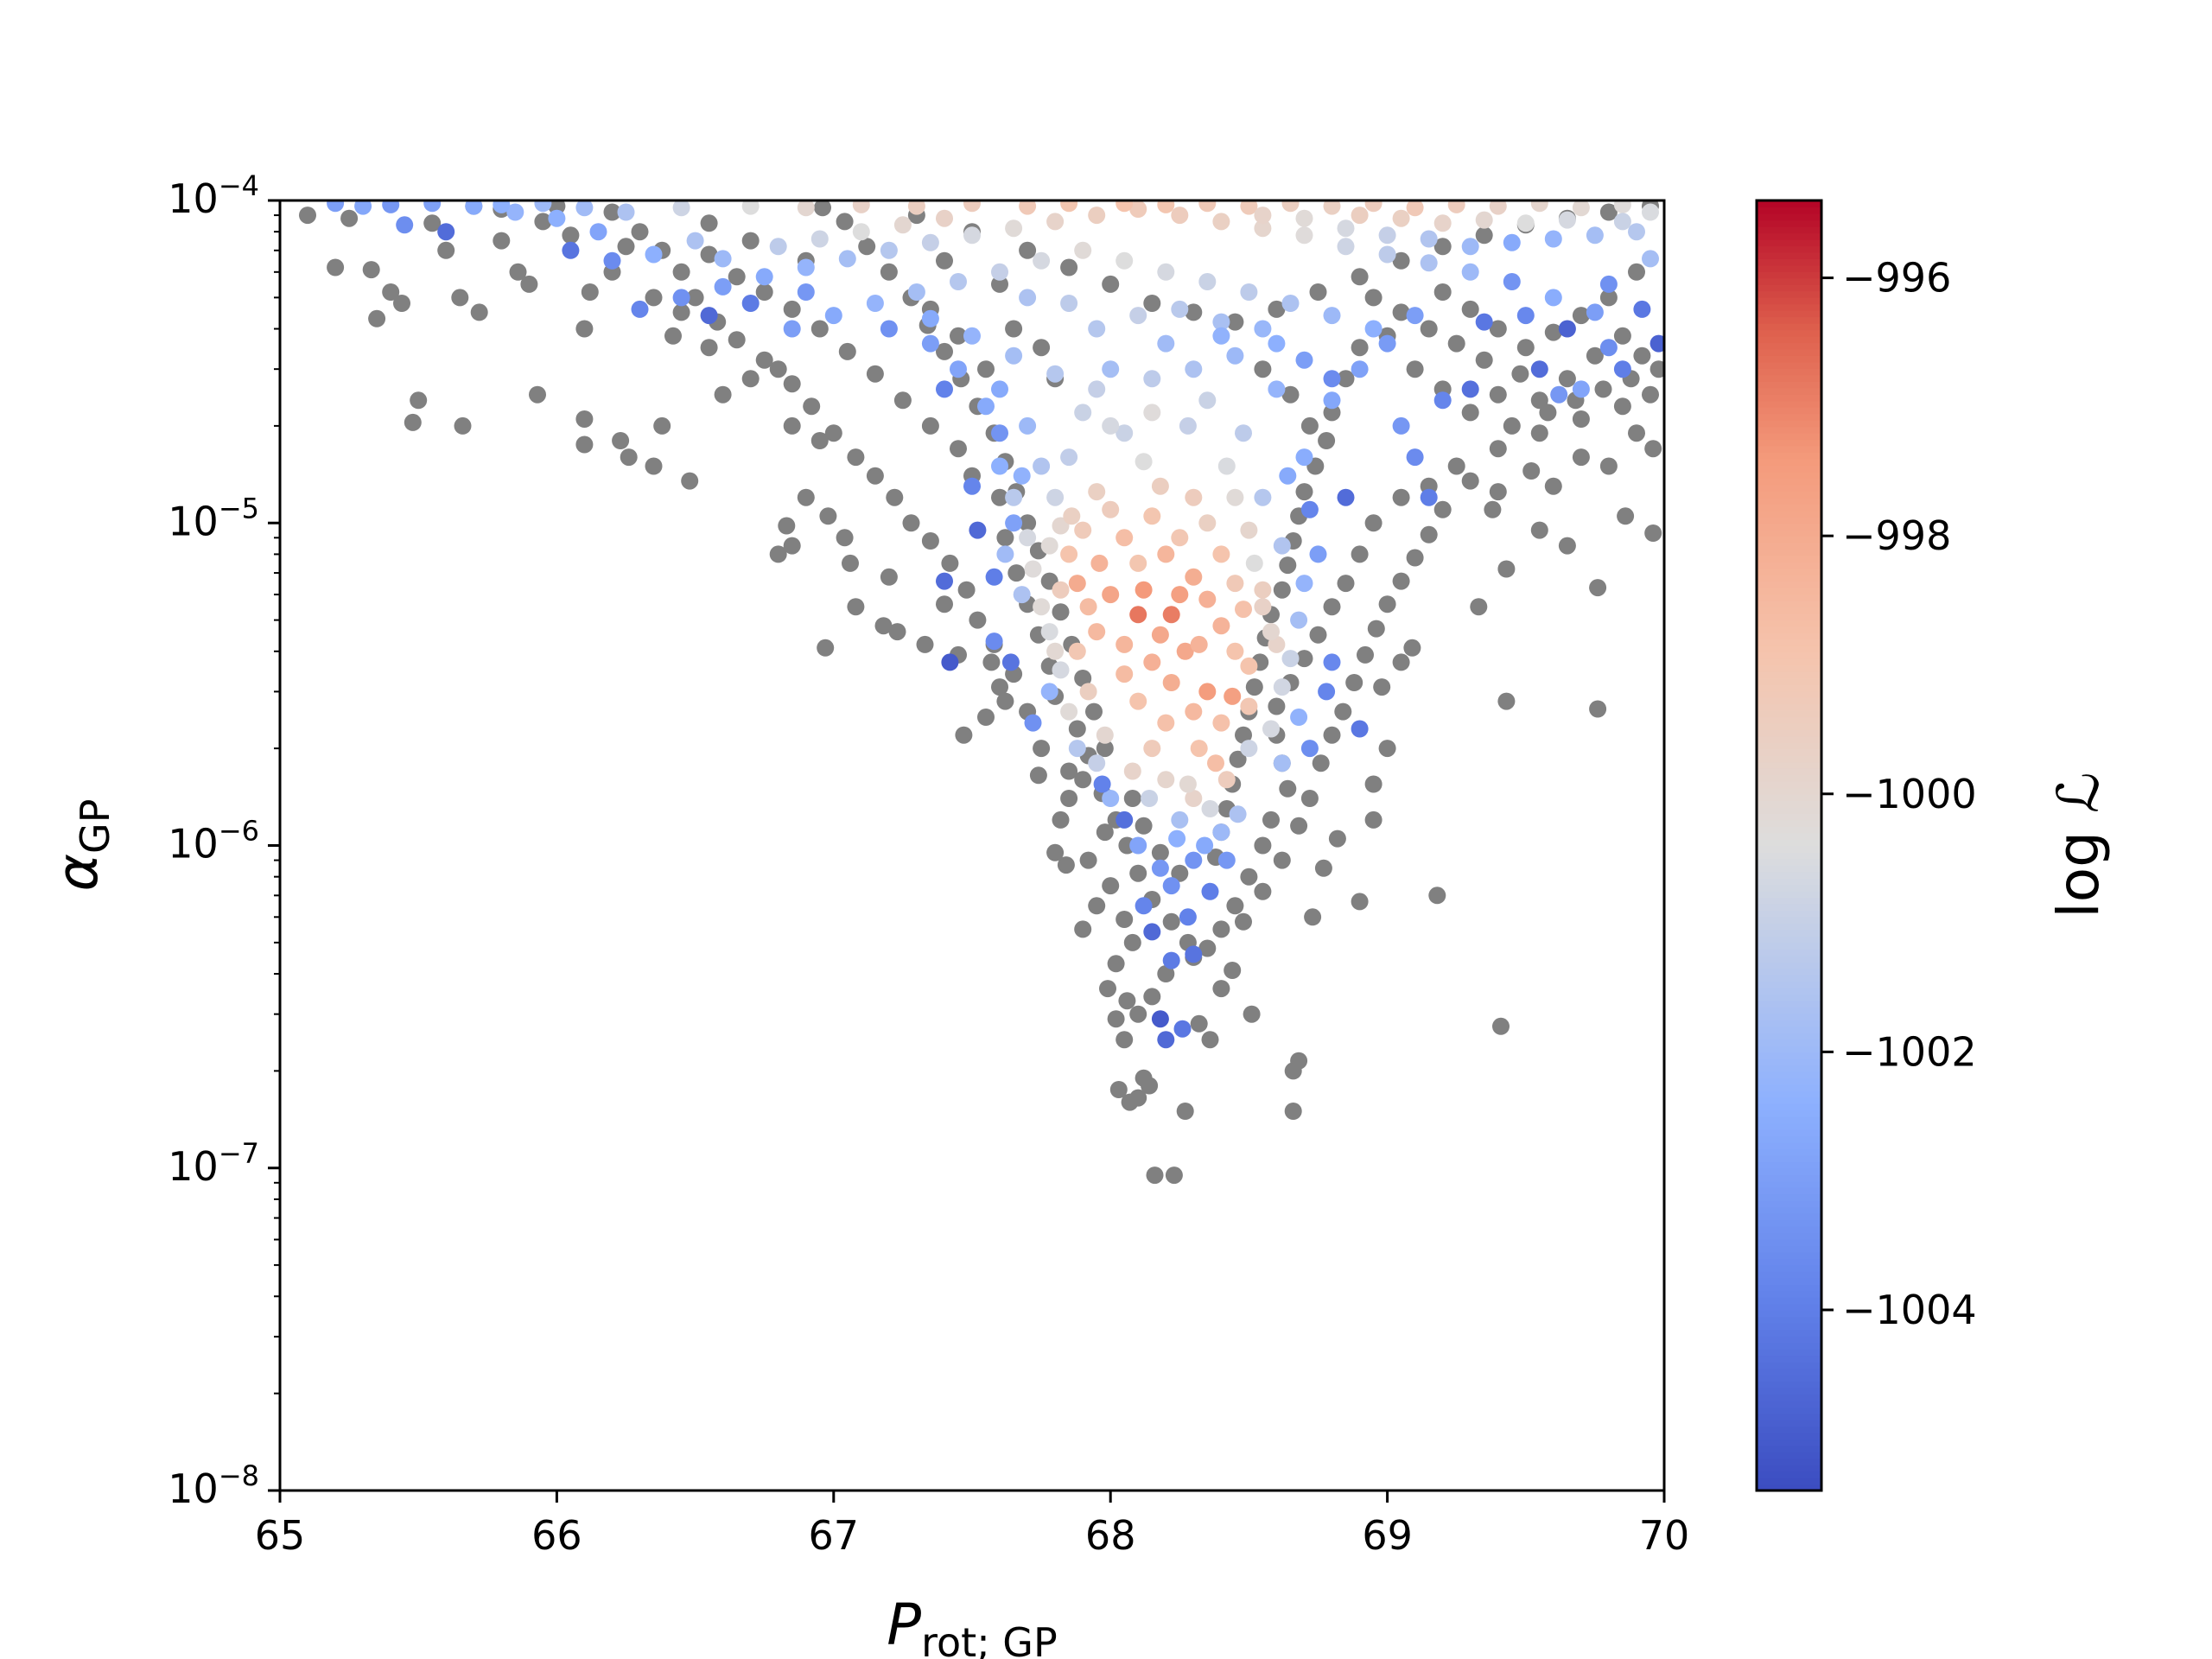  What do you see at coordinates (1789, 845) in the screenshot?
I see `colorbar-frame` at bounding box center [1789, 845].